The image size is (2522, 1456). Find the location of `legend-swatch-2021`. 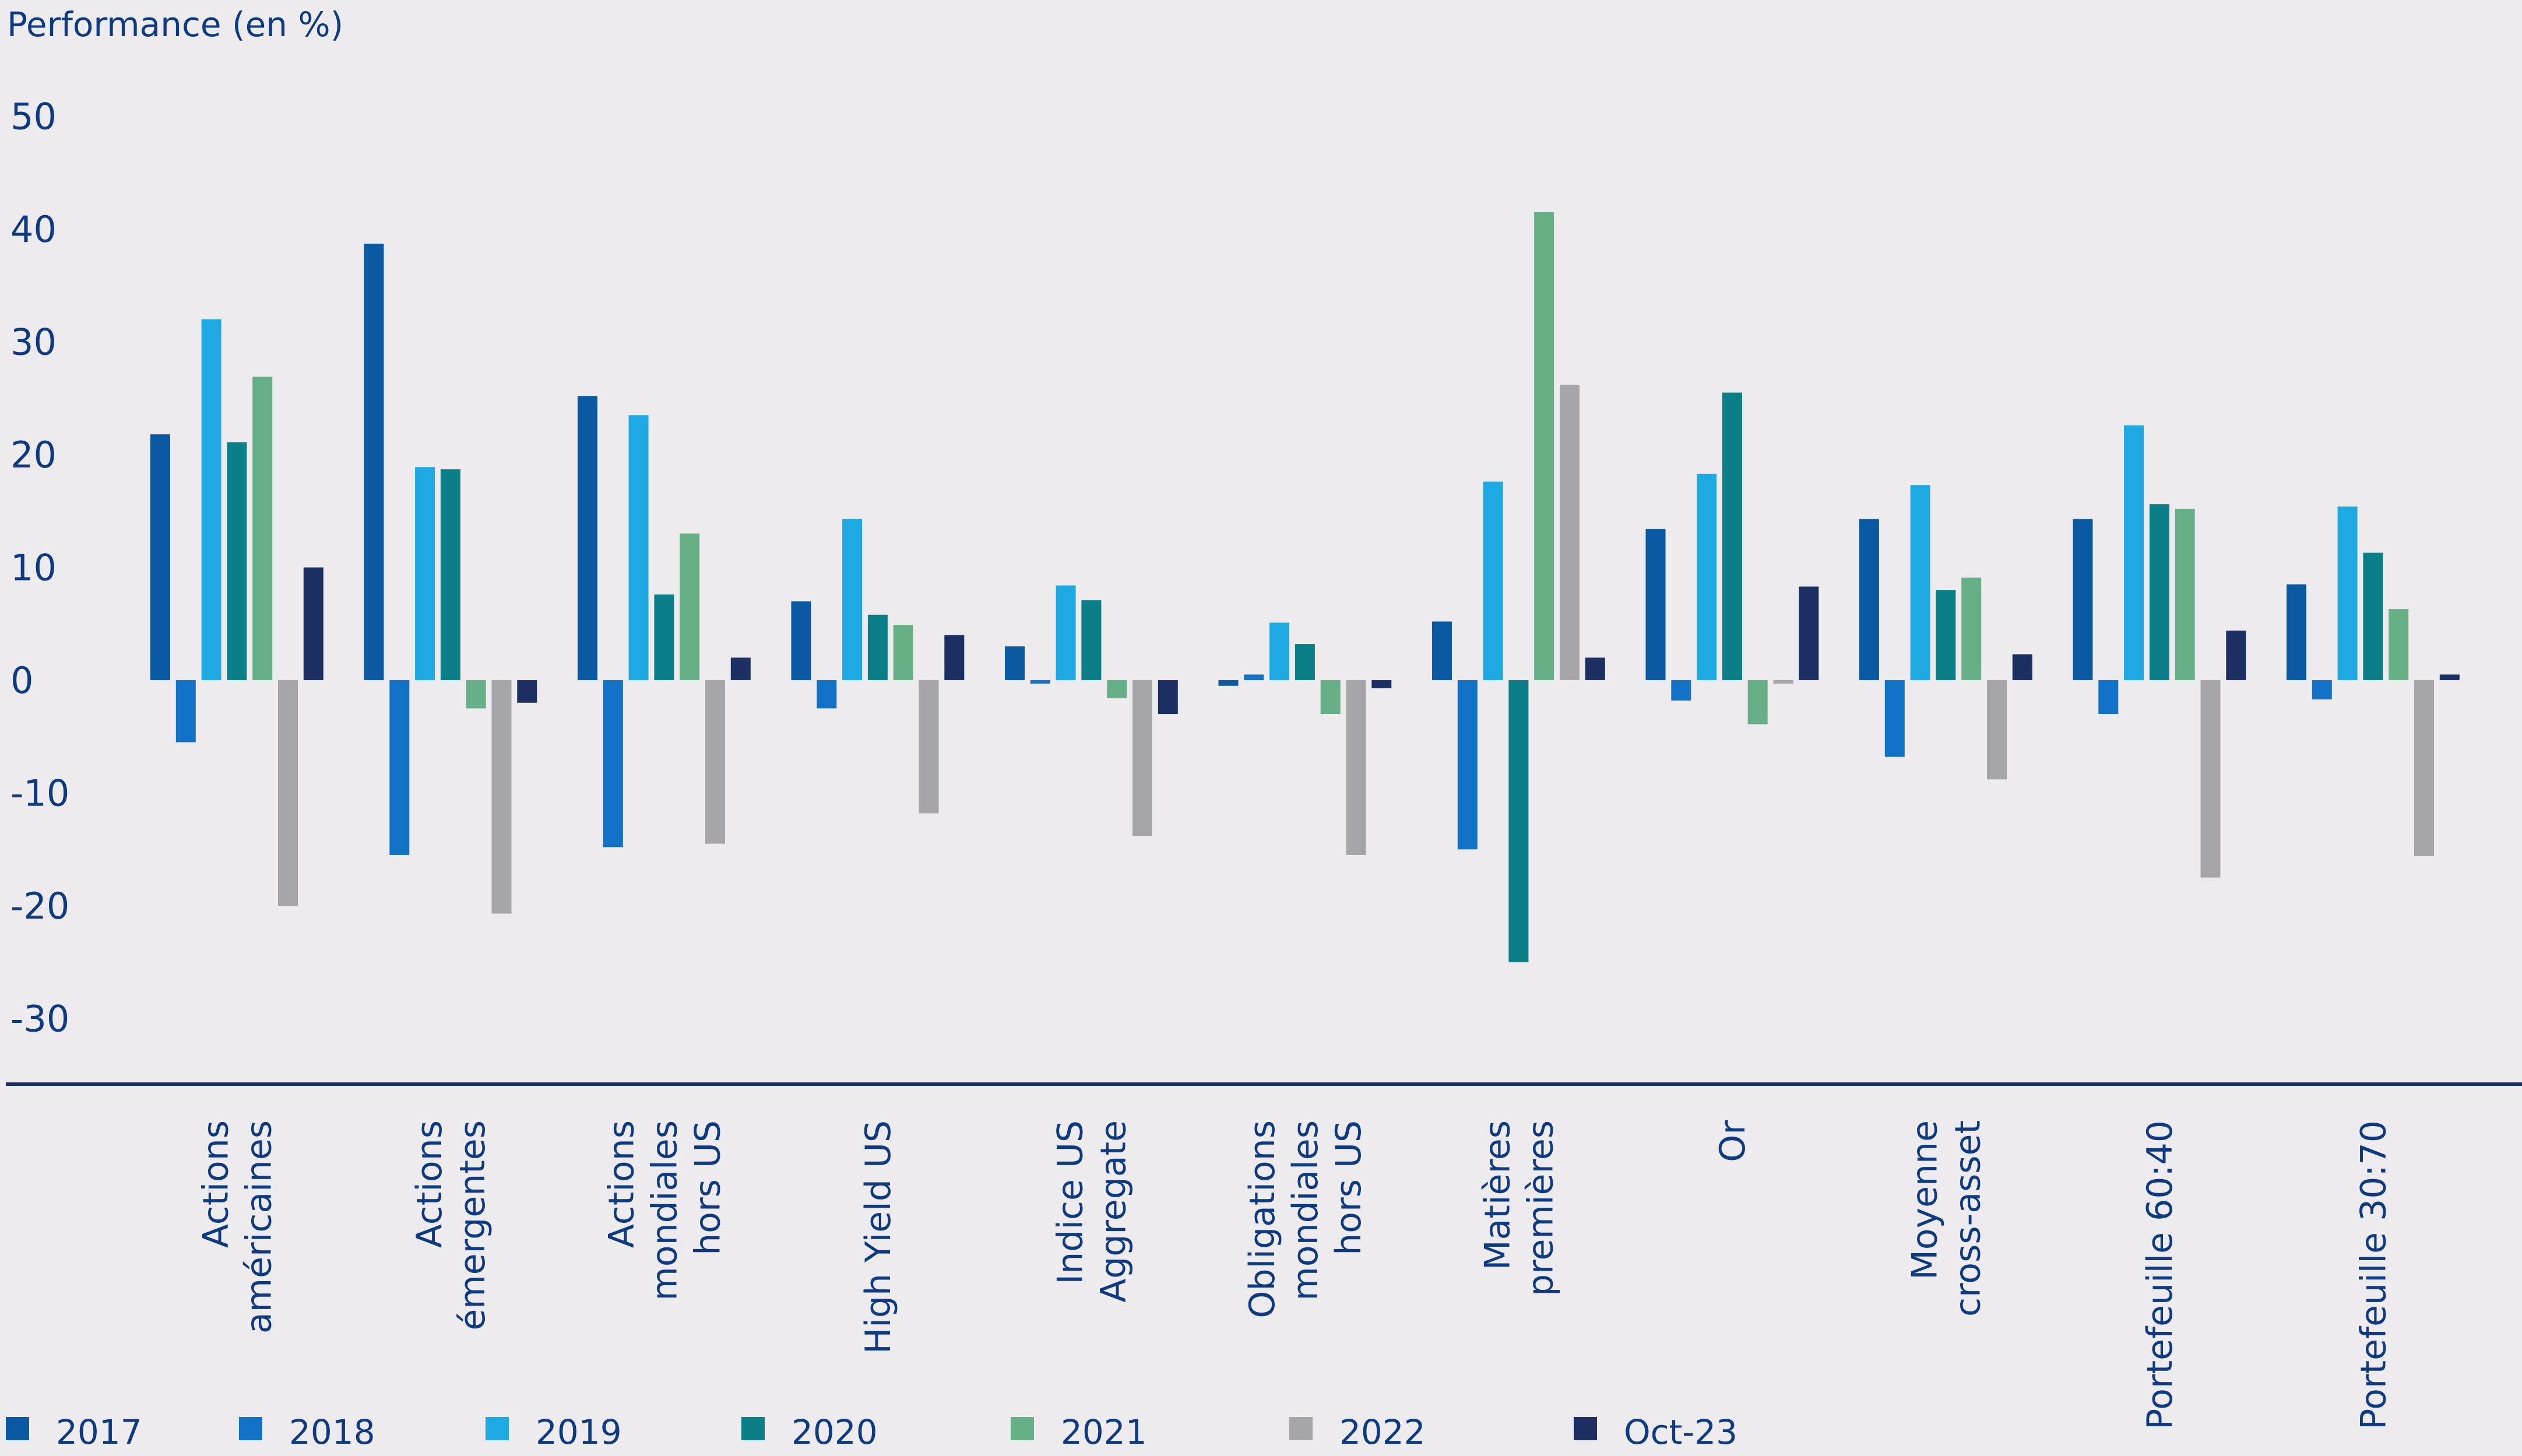

legend-swatch-2021 is located at coordinates (1022, 1428).